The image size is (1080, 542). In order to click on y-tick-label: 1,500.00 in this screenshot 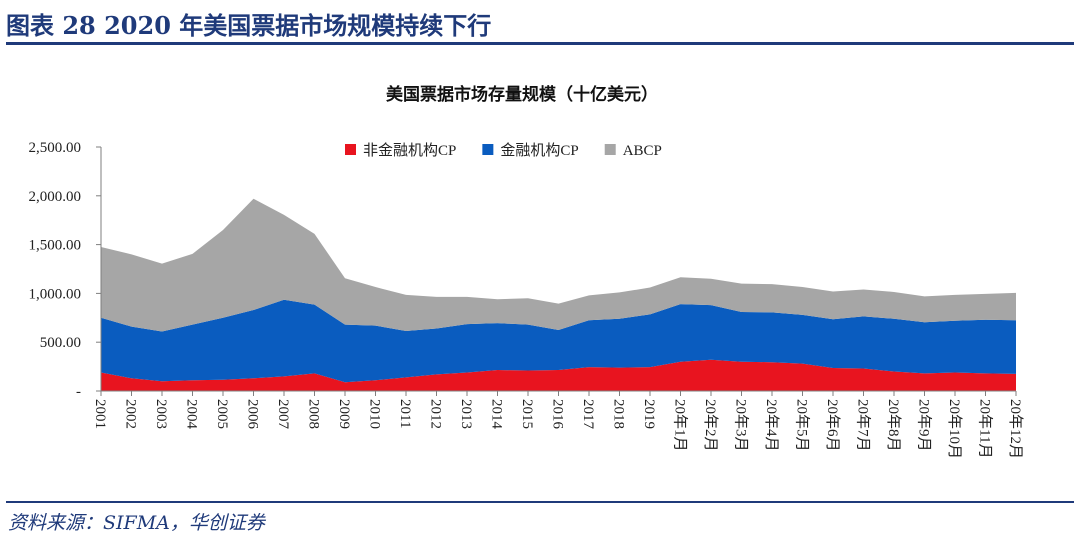, I will do `click(55, 246)`.